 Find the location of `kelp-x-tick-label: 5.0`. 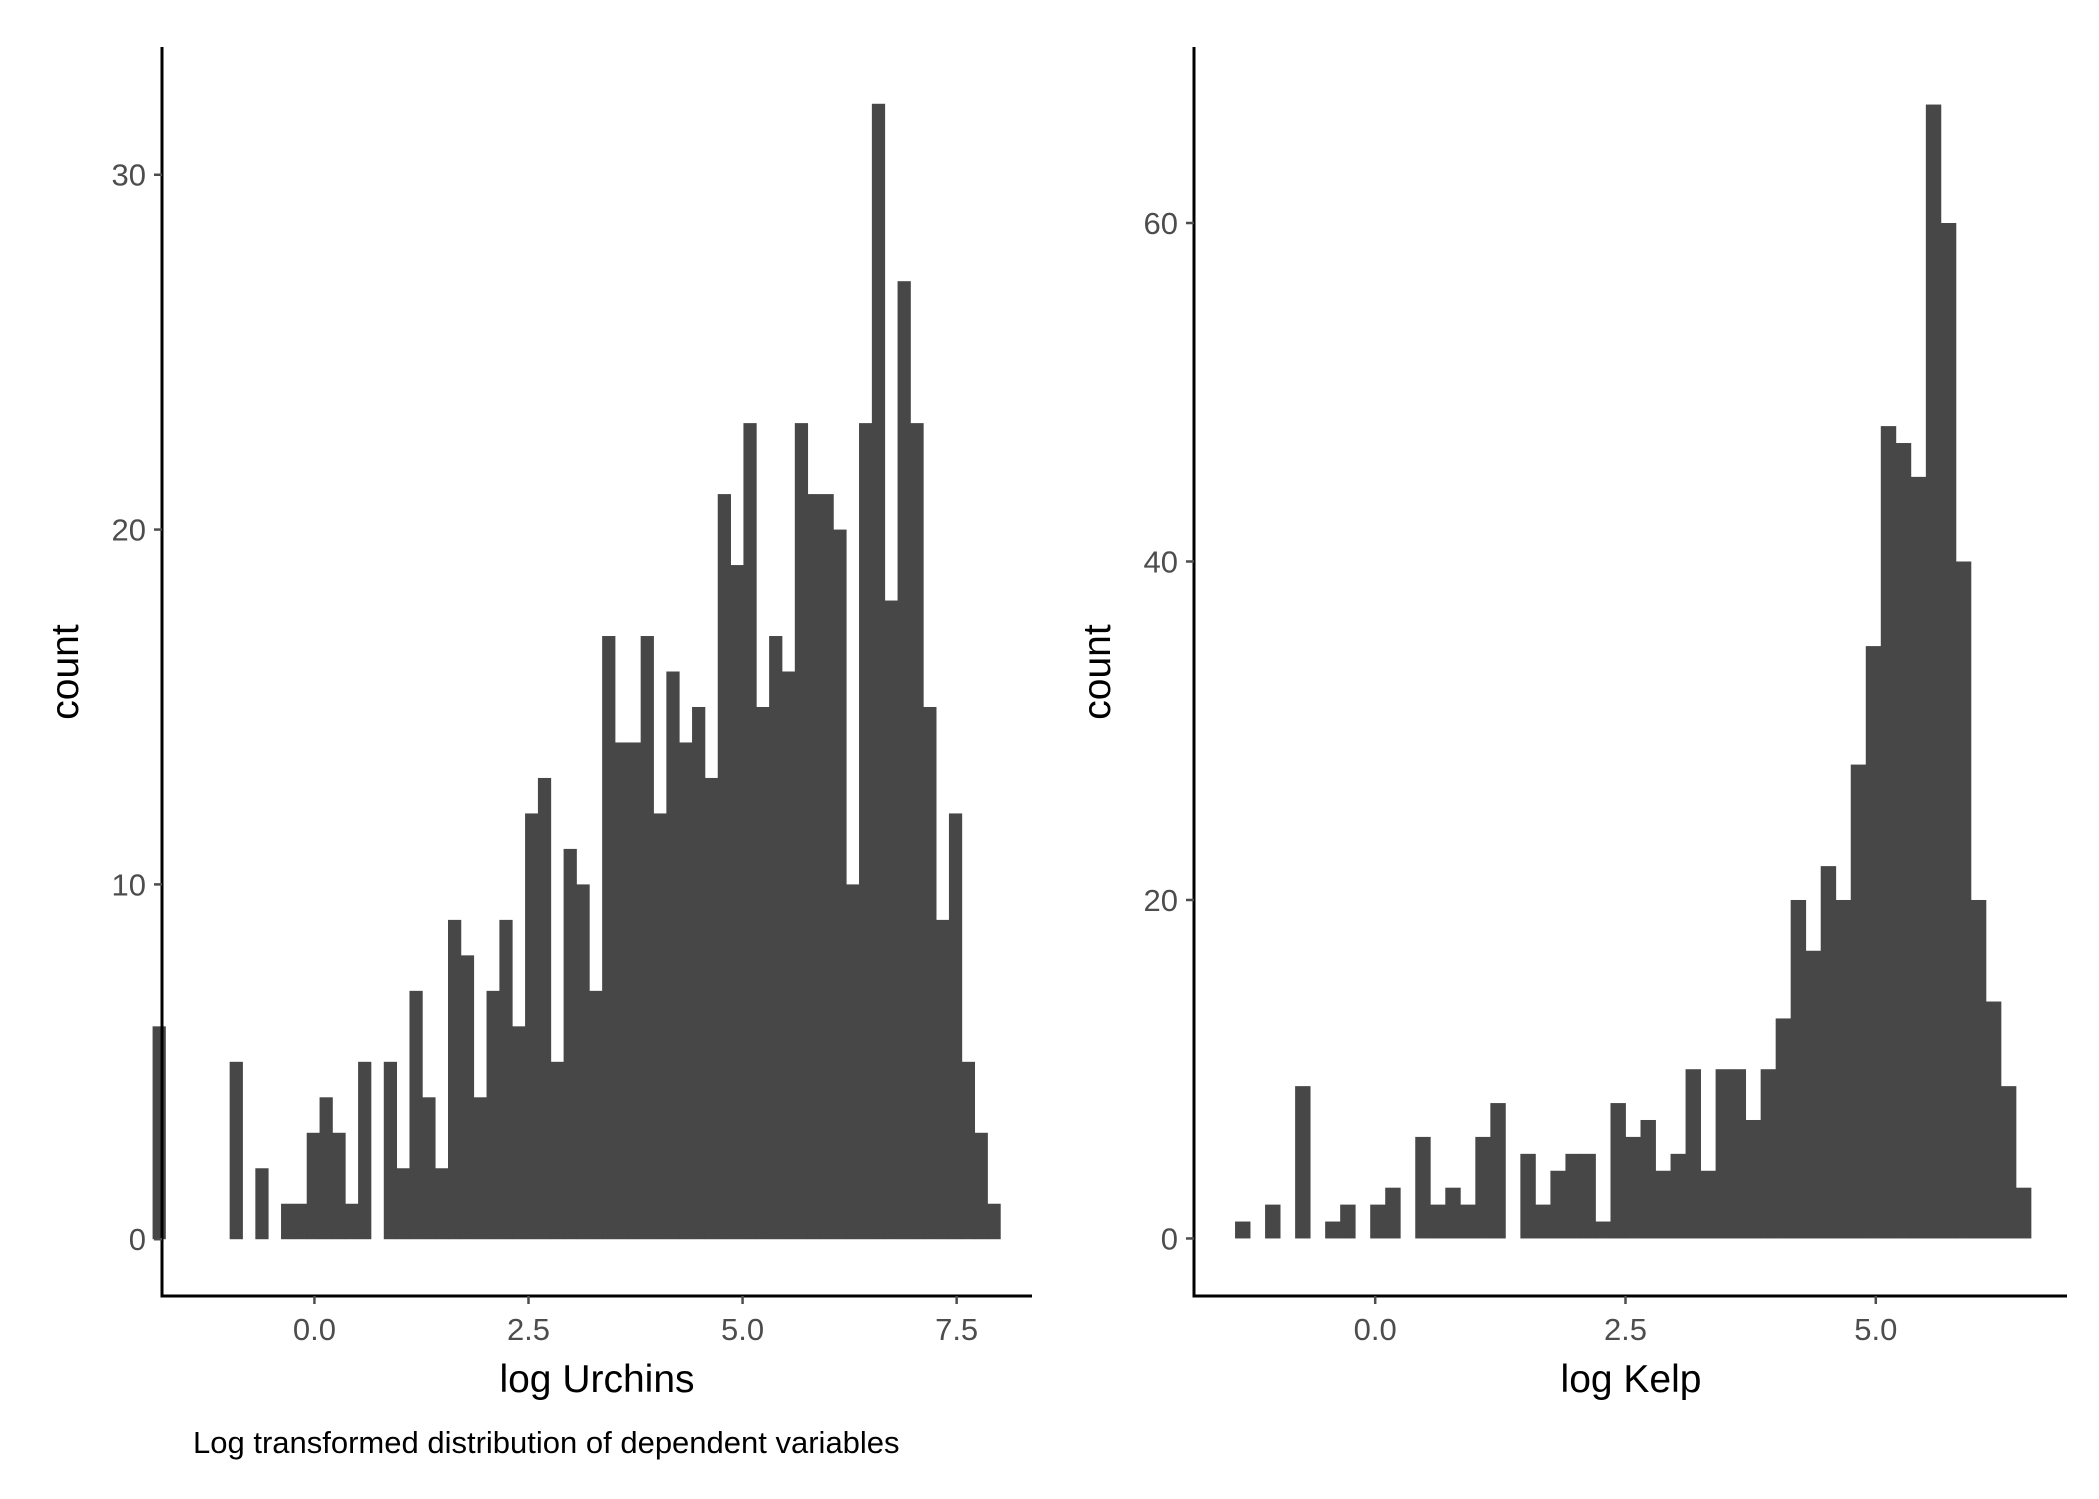

kelp-x-tick-label: 5.0 is located at coordinates (1875, 1329).